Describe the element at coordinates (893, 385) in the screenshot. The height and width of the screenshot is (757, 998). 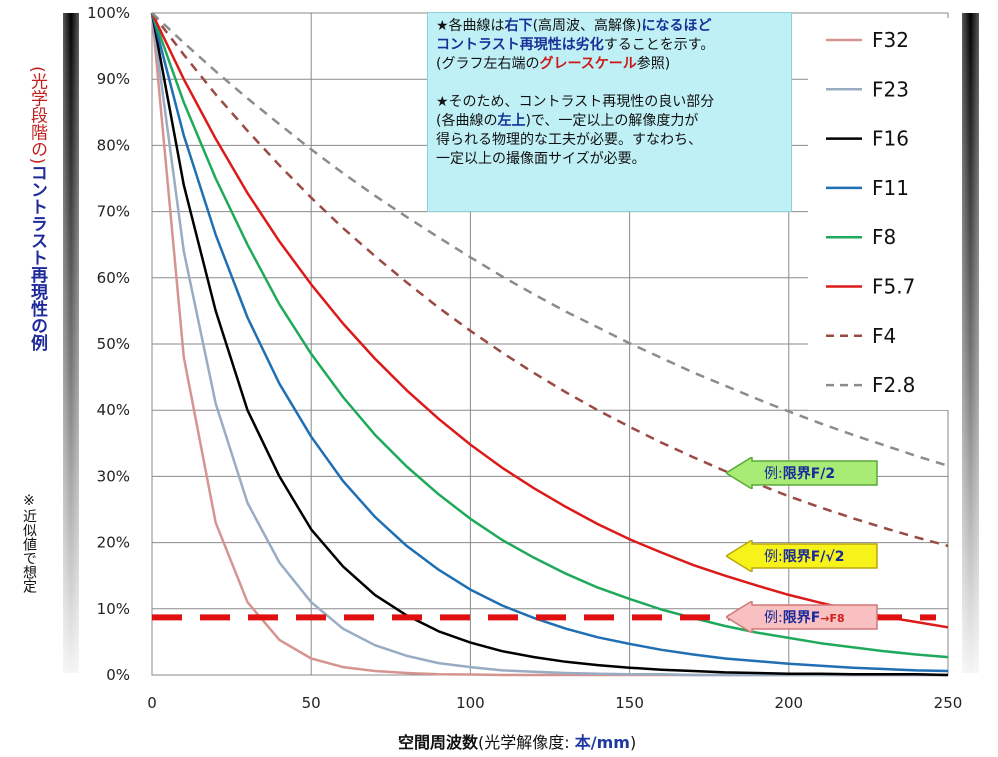
I see `legend-label: F2.8` at that location.